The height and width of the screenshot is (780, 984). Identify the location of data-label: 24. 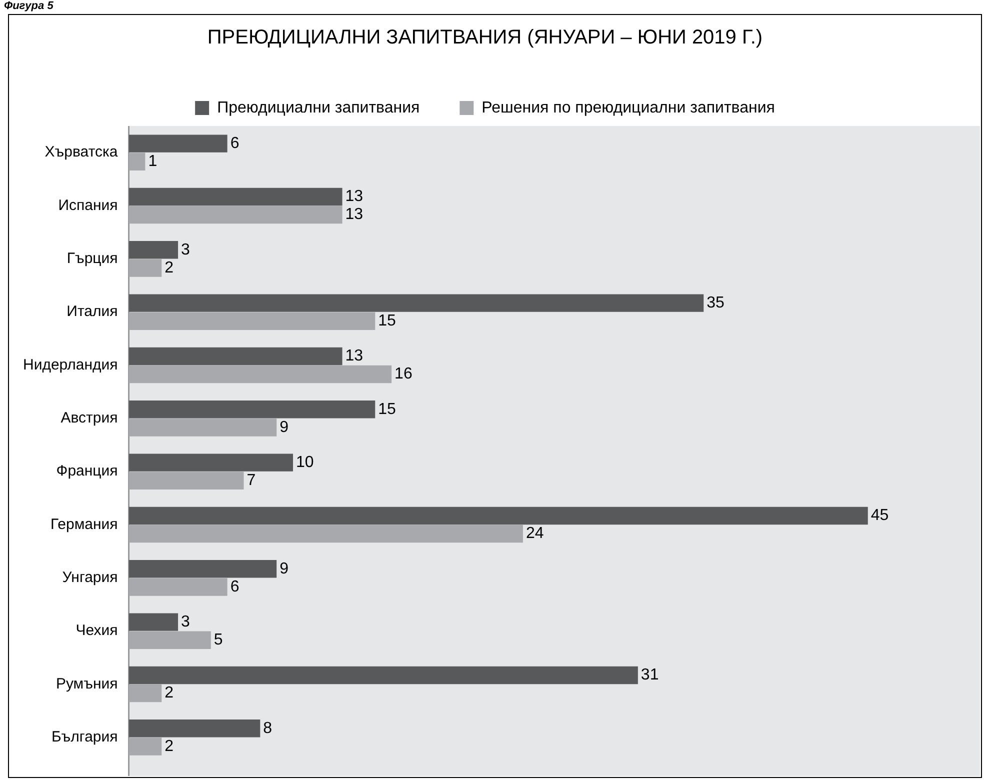
(535, 533).